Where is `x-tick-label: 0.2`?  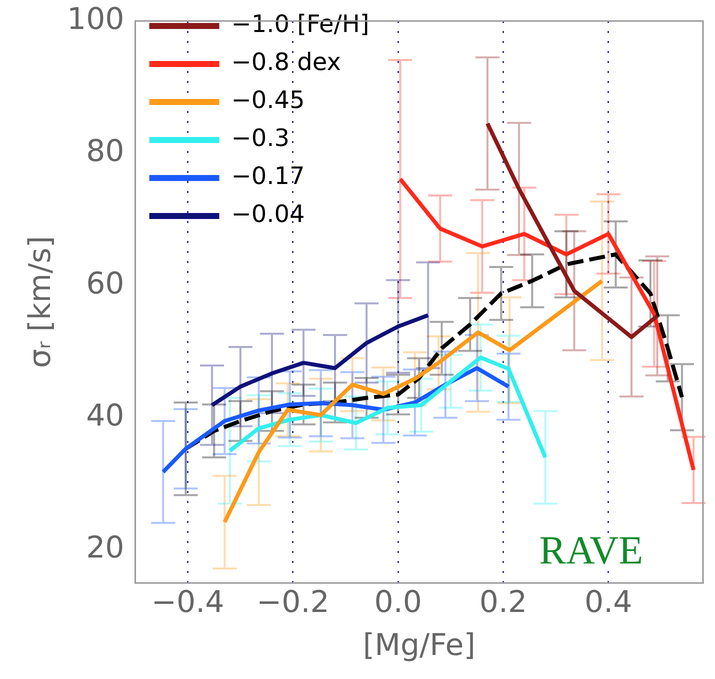 x-tick-label: 0.2 is located at coordinates (503, 602).